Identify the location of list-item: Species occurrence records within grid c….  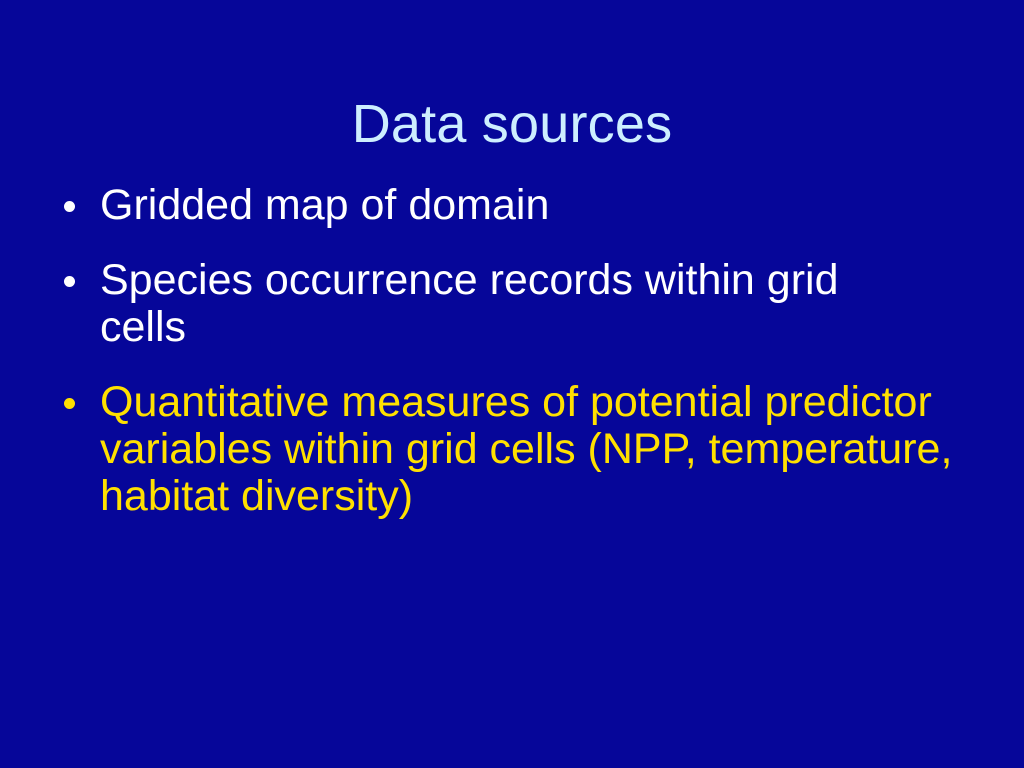
(512, 304).